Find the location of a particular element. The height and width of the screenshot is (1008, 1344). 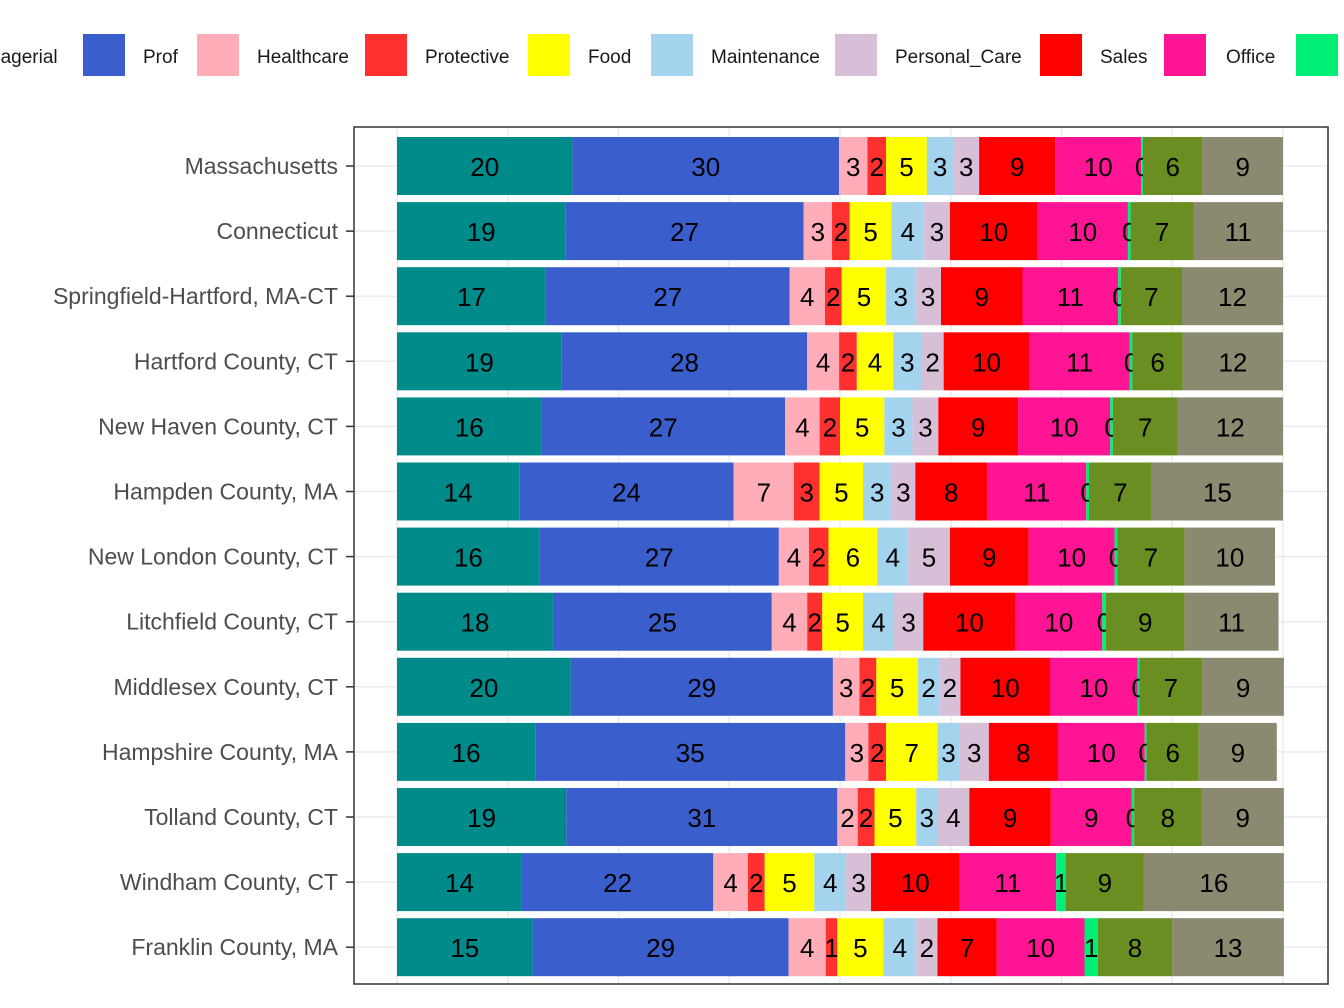

legend-label: nagerial is located at coordinates (29, 57).